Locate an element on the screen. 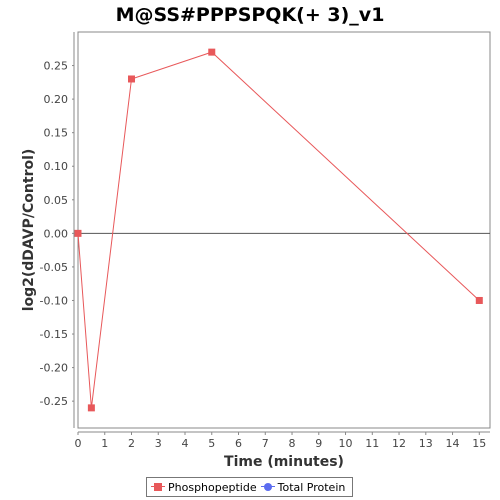 The image size is (500, 500). x-tick-label: 15 is located at coordinates (479, 443).